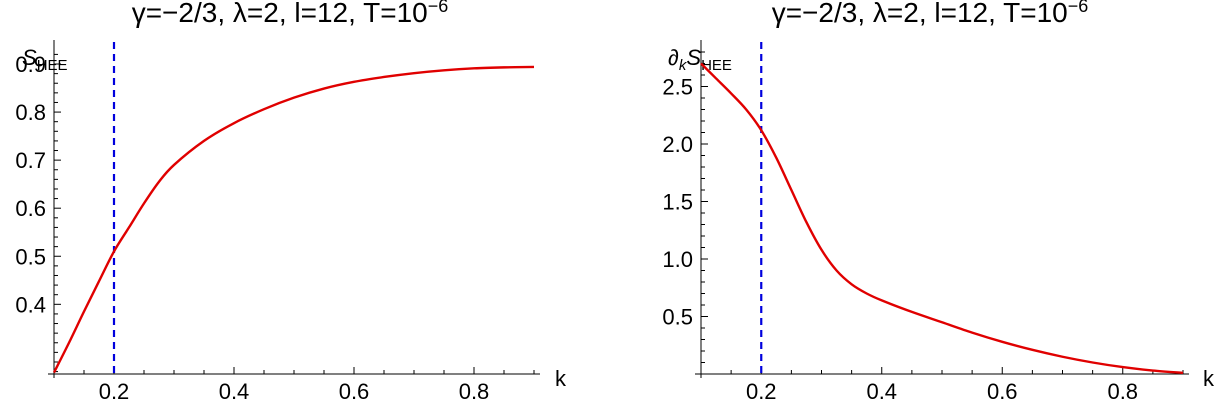  Describe the element at coordinates (683, 65) in the screenshot. I see `y-axis-label-prefix-sub: k` at that location.